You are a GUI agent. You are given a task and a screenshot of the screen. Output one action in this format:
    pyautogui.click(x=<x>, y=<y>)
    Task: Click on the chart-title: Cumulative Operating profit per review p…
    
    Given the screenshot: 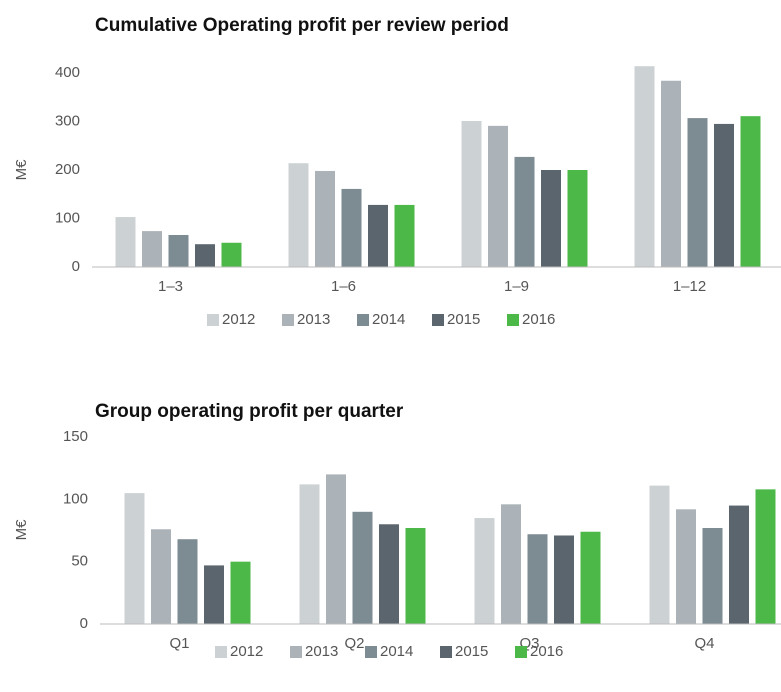 What is the action you would take?
    pyautogui.click(x=302, y=25)
    